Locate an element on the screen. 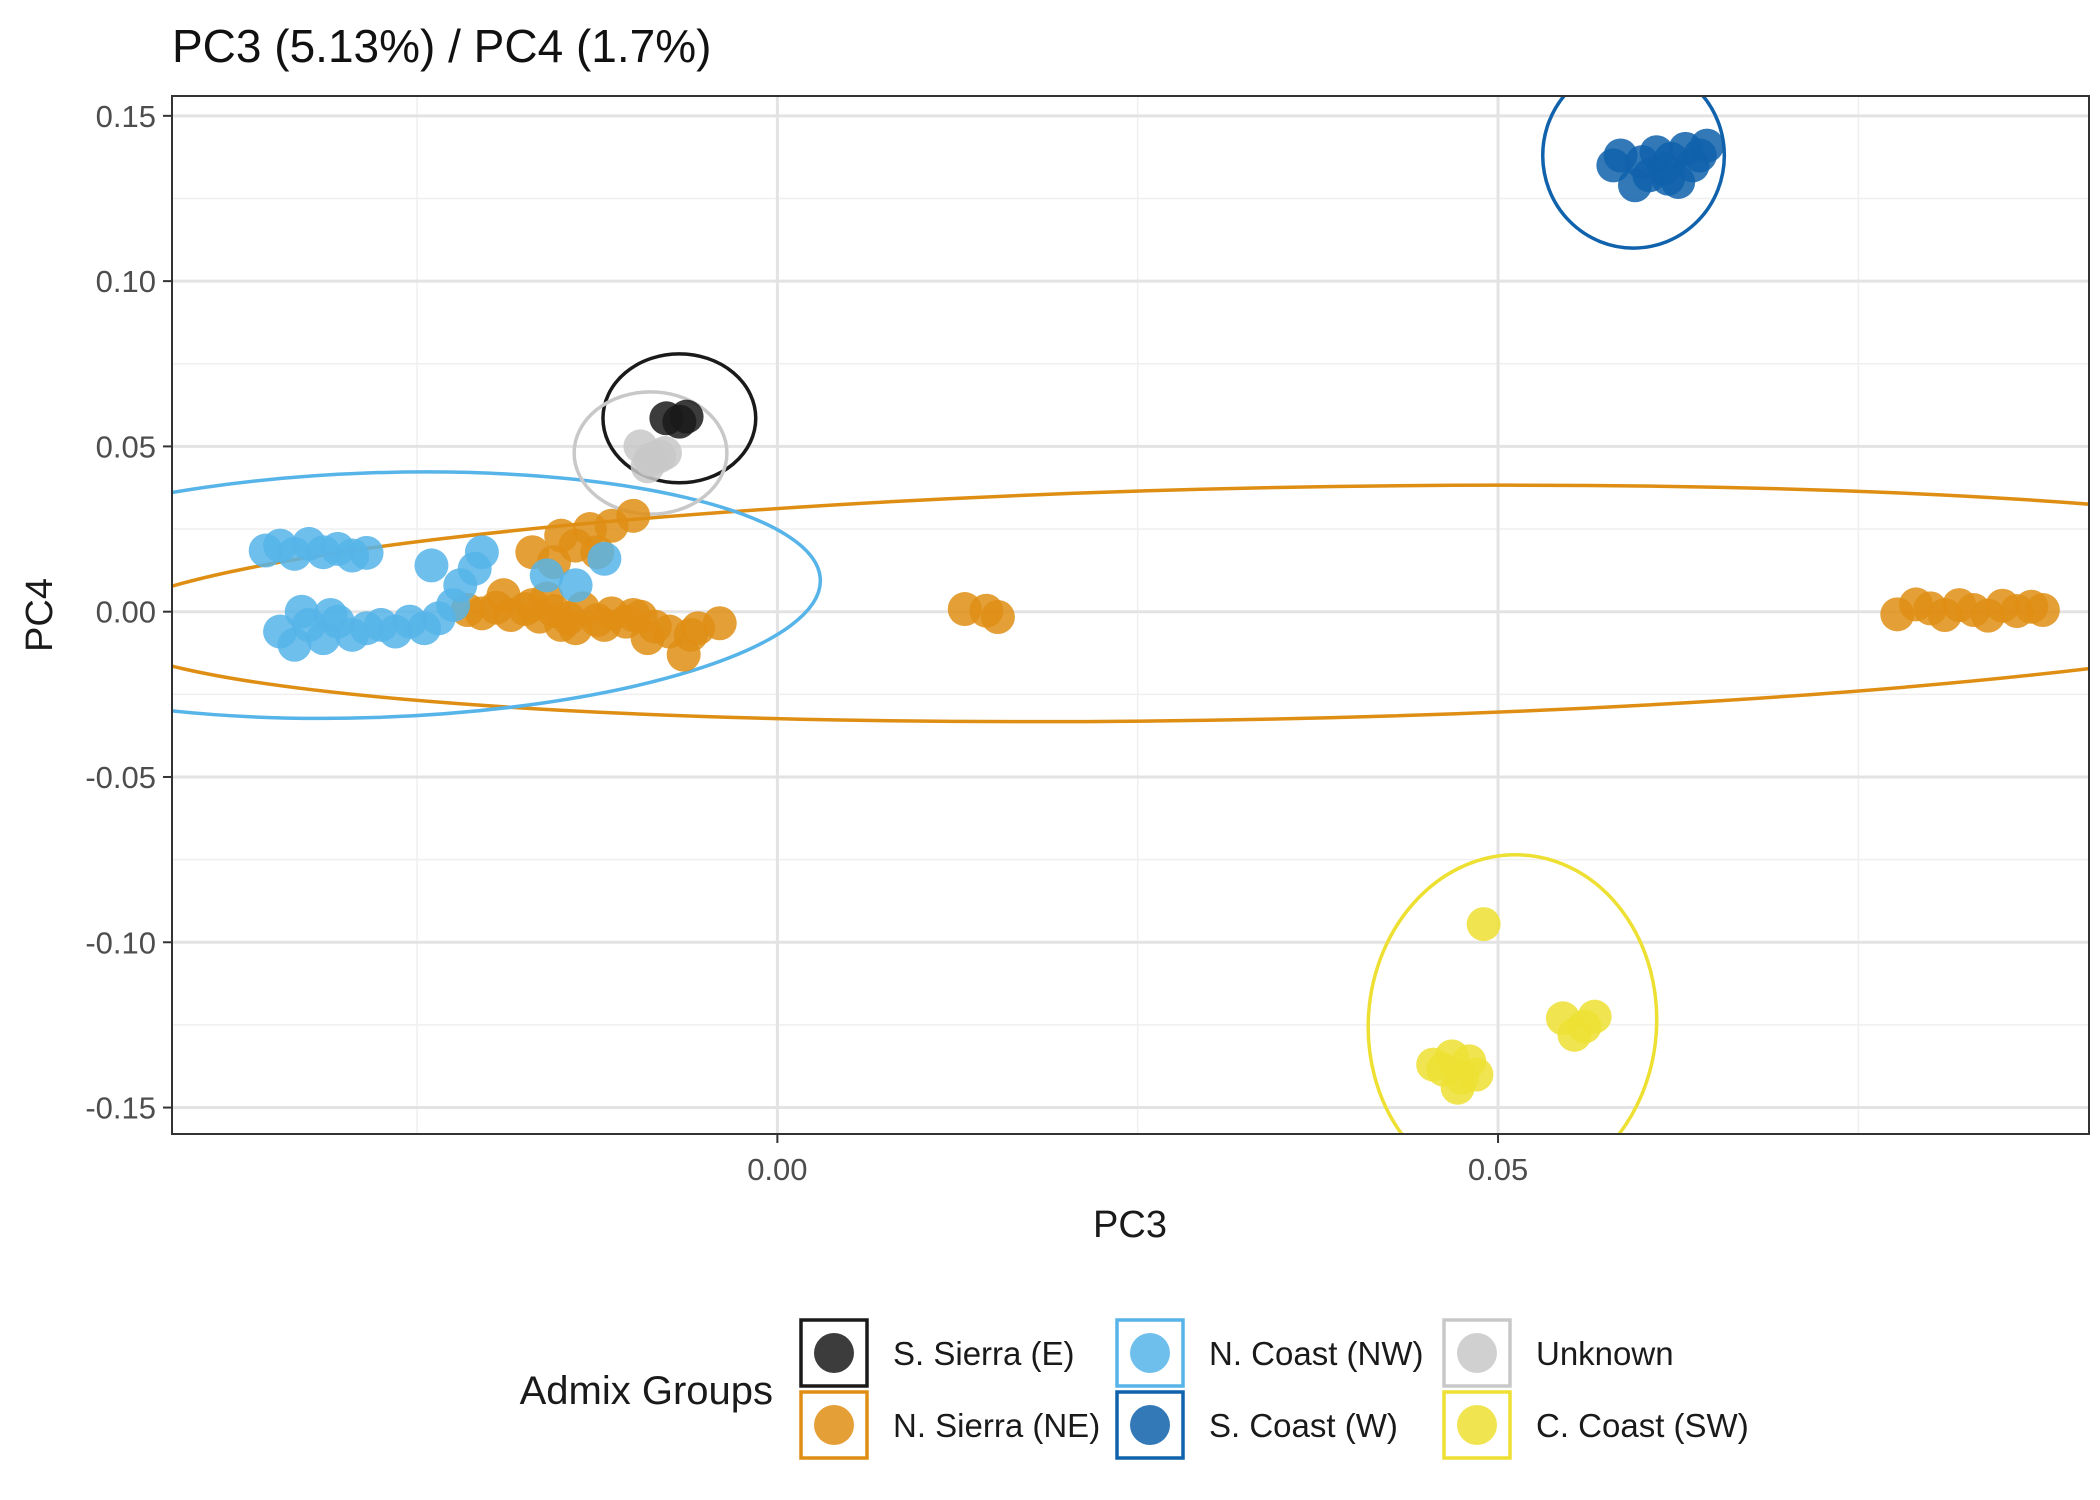 This screenshot has width=2100, height=1500. ellipse-unknown is located at coordinates (650, 453).